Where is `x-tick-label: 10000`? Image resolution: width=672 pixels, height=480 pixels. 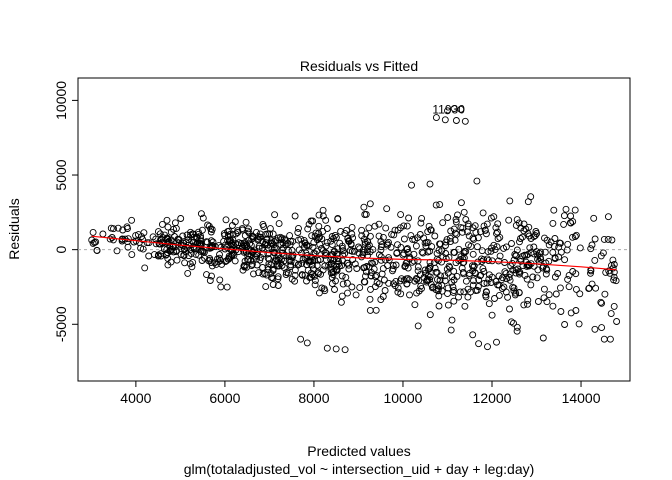 x-tick-label: 10000 is located at coordinates (402, 398).